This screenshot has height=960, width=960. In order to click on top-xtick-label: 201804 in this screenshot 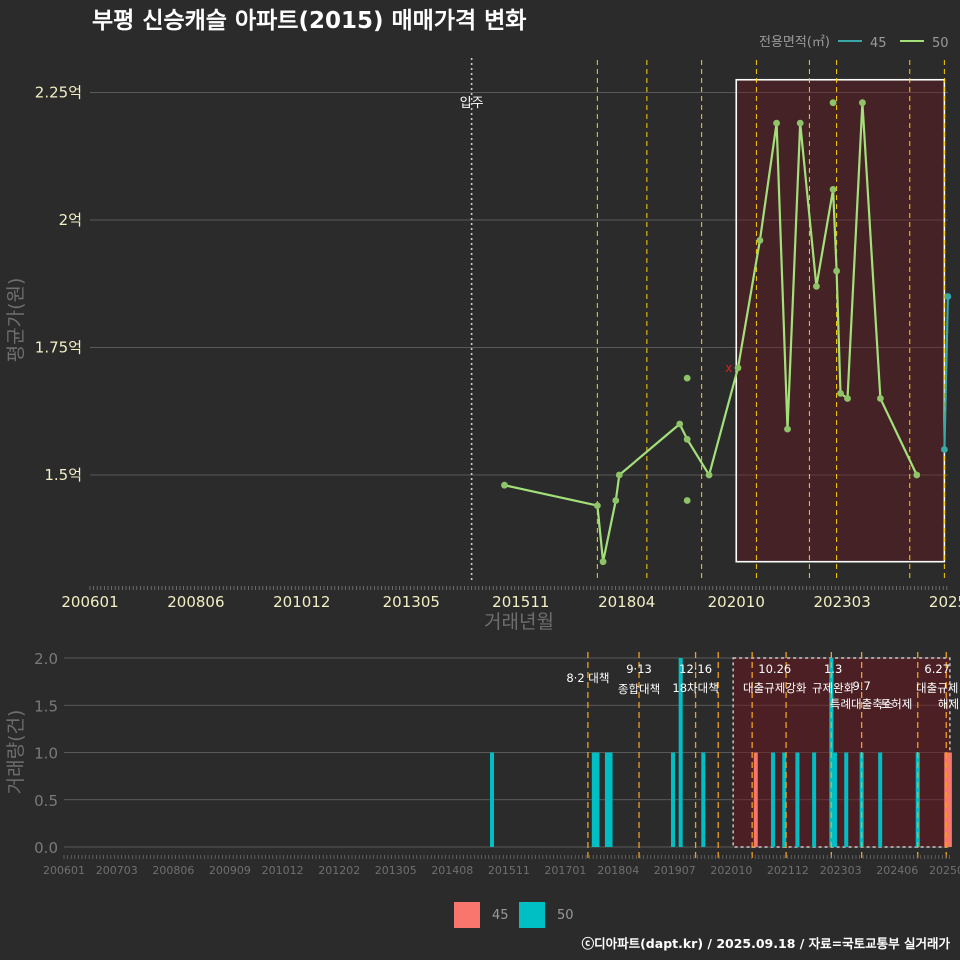, I will do `click(626, 602)`.